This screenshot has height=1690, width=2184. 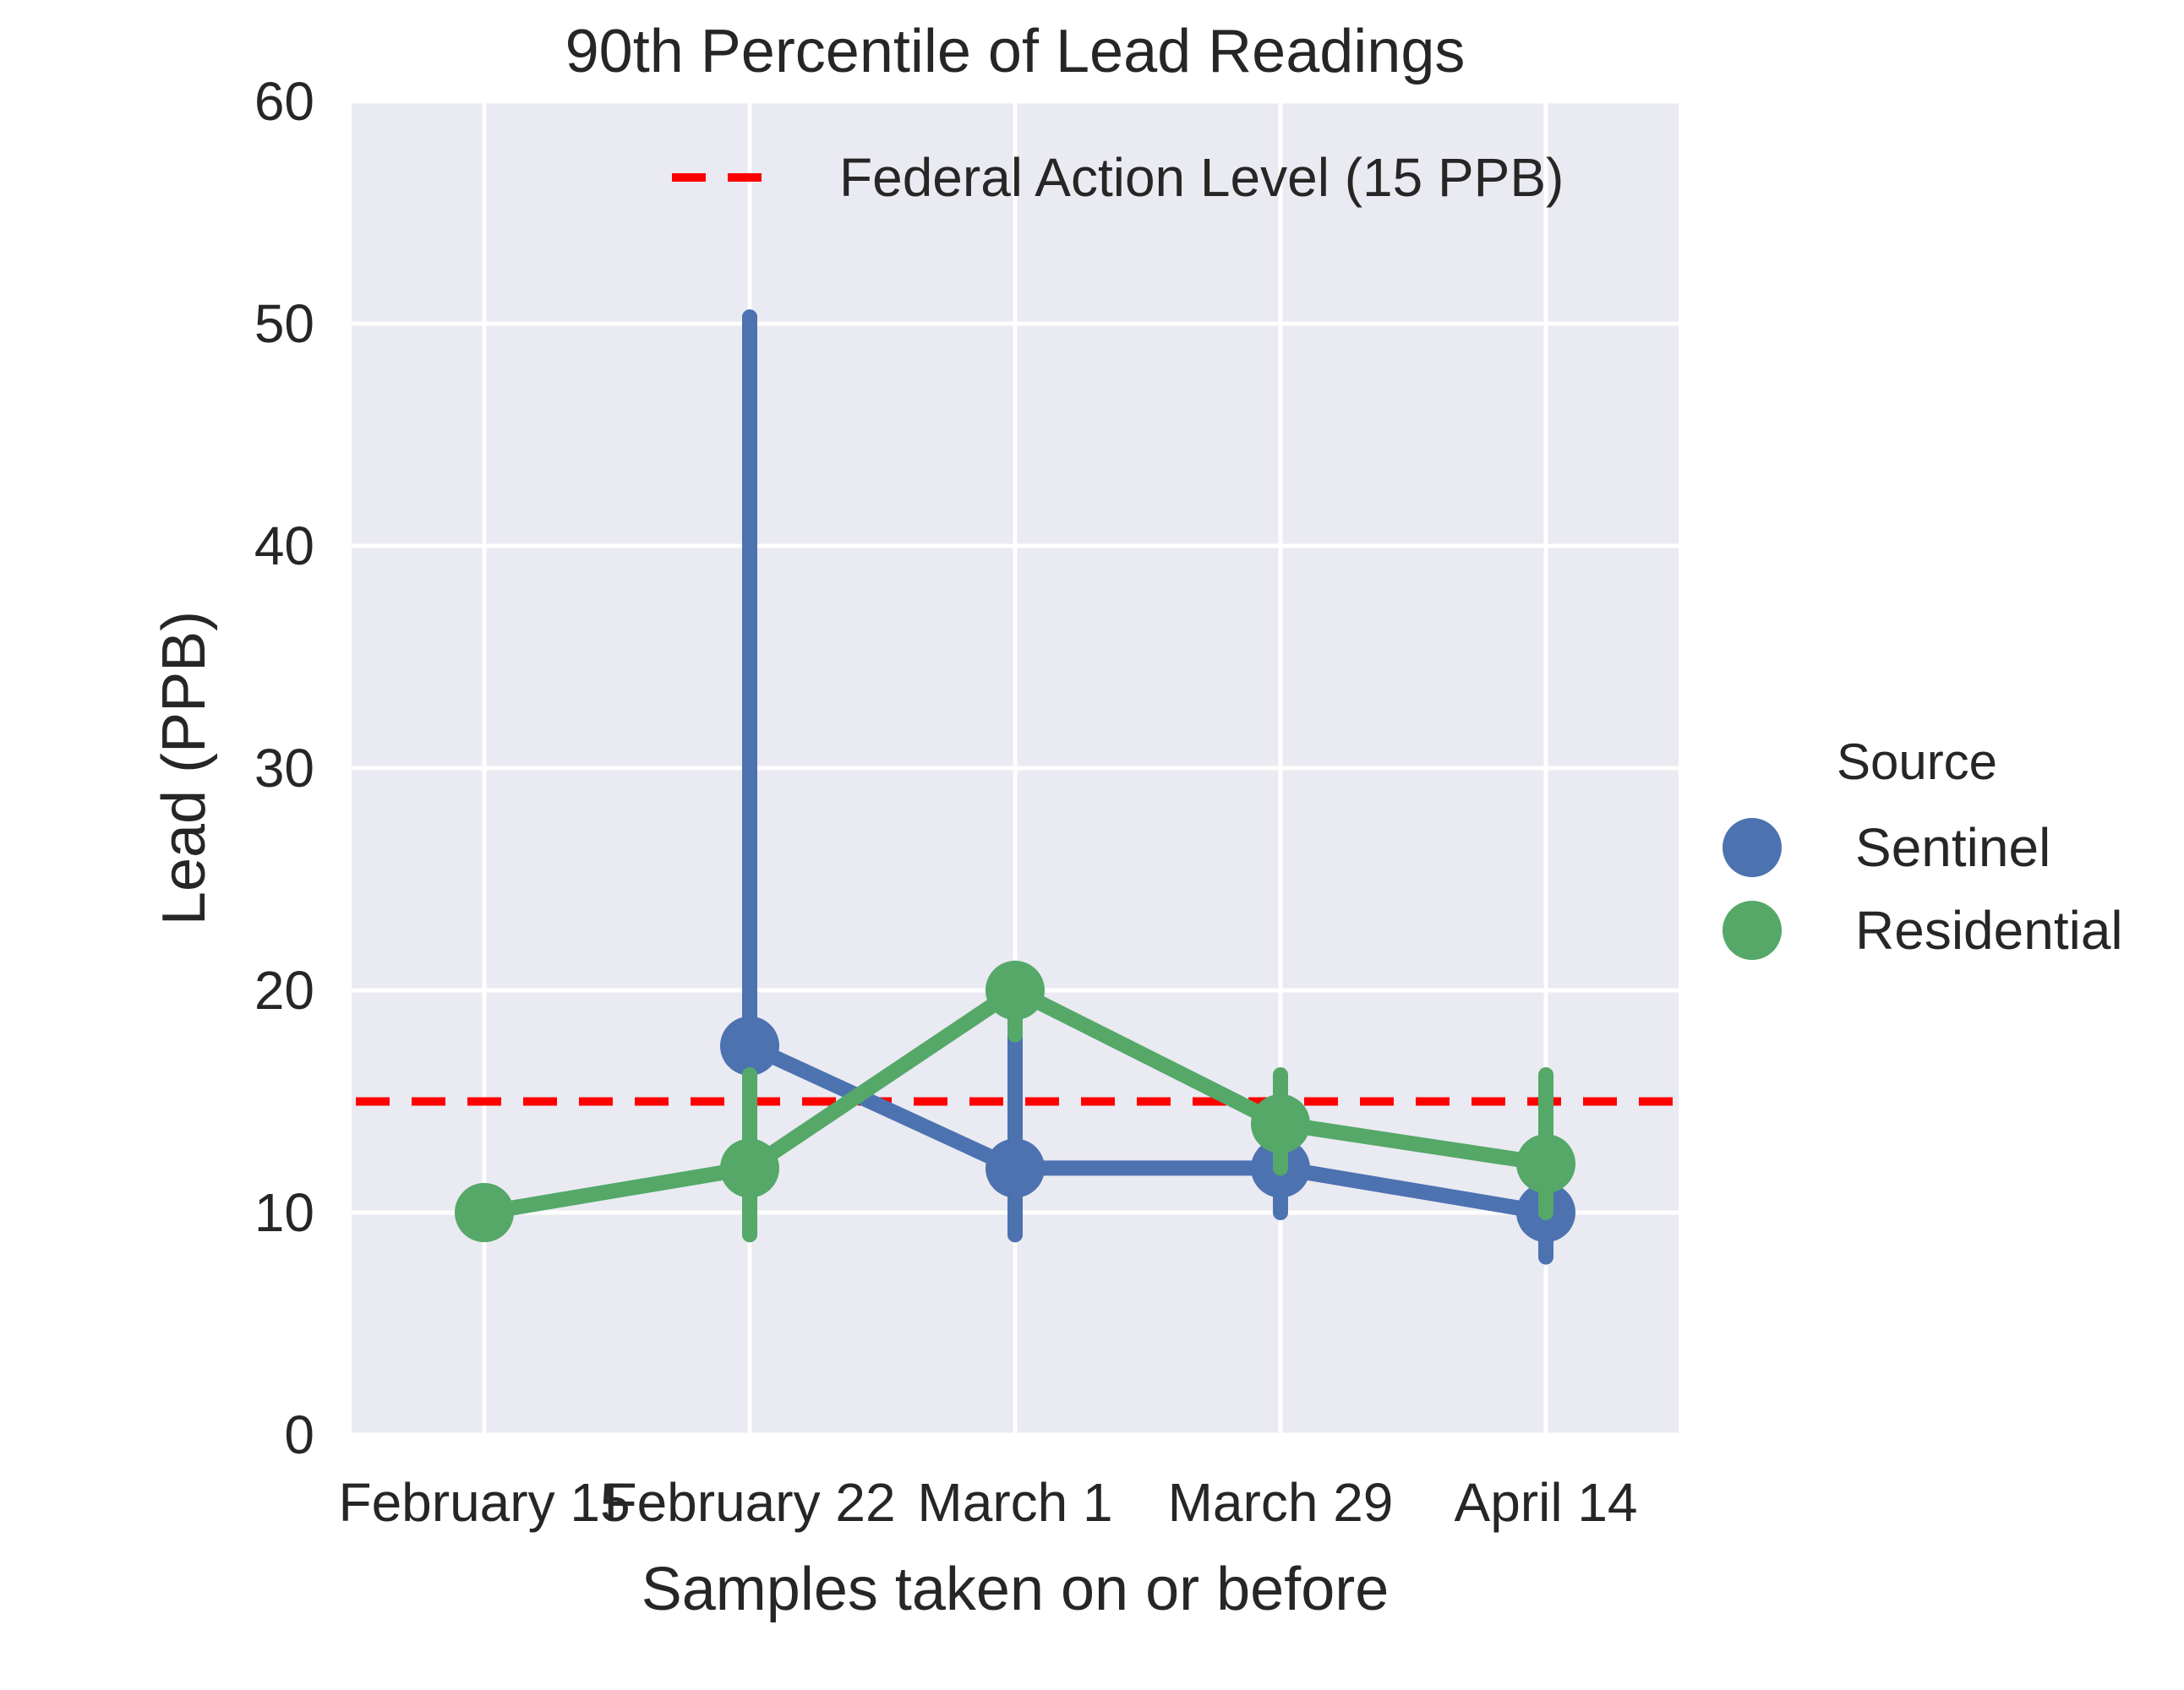 What do you see at coordinates (184, 768) in the screenshot?
I see `y-axis-label: Lead (PPB)` at bounding box center [184, 768].